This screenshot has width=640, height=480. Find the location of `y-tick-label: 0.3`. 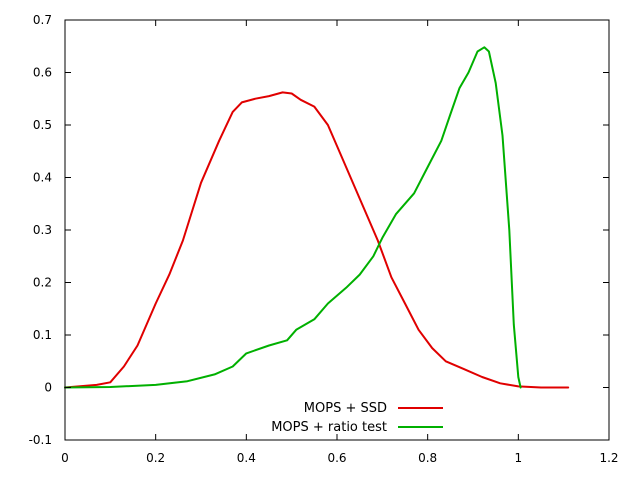

y-tick-label: 0.3 is located at coordinates (42, 230).